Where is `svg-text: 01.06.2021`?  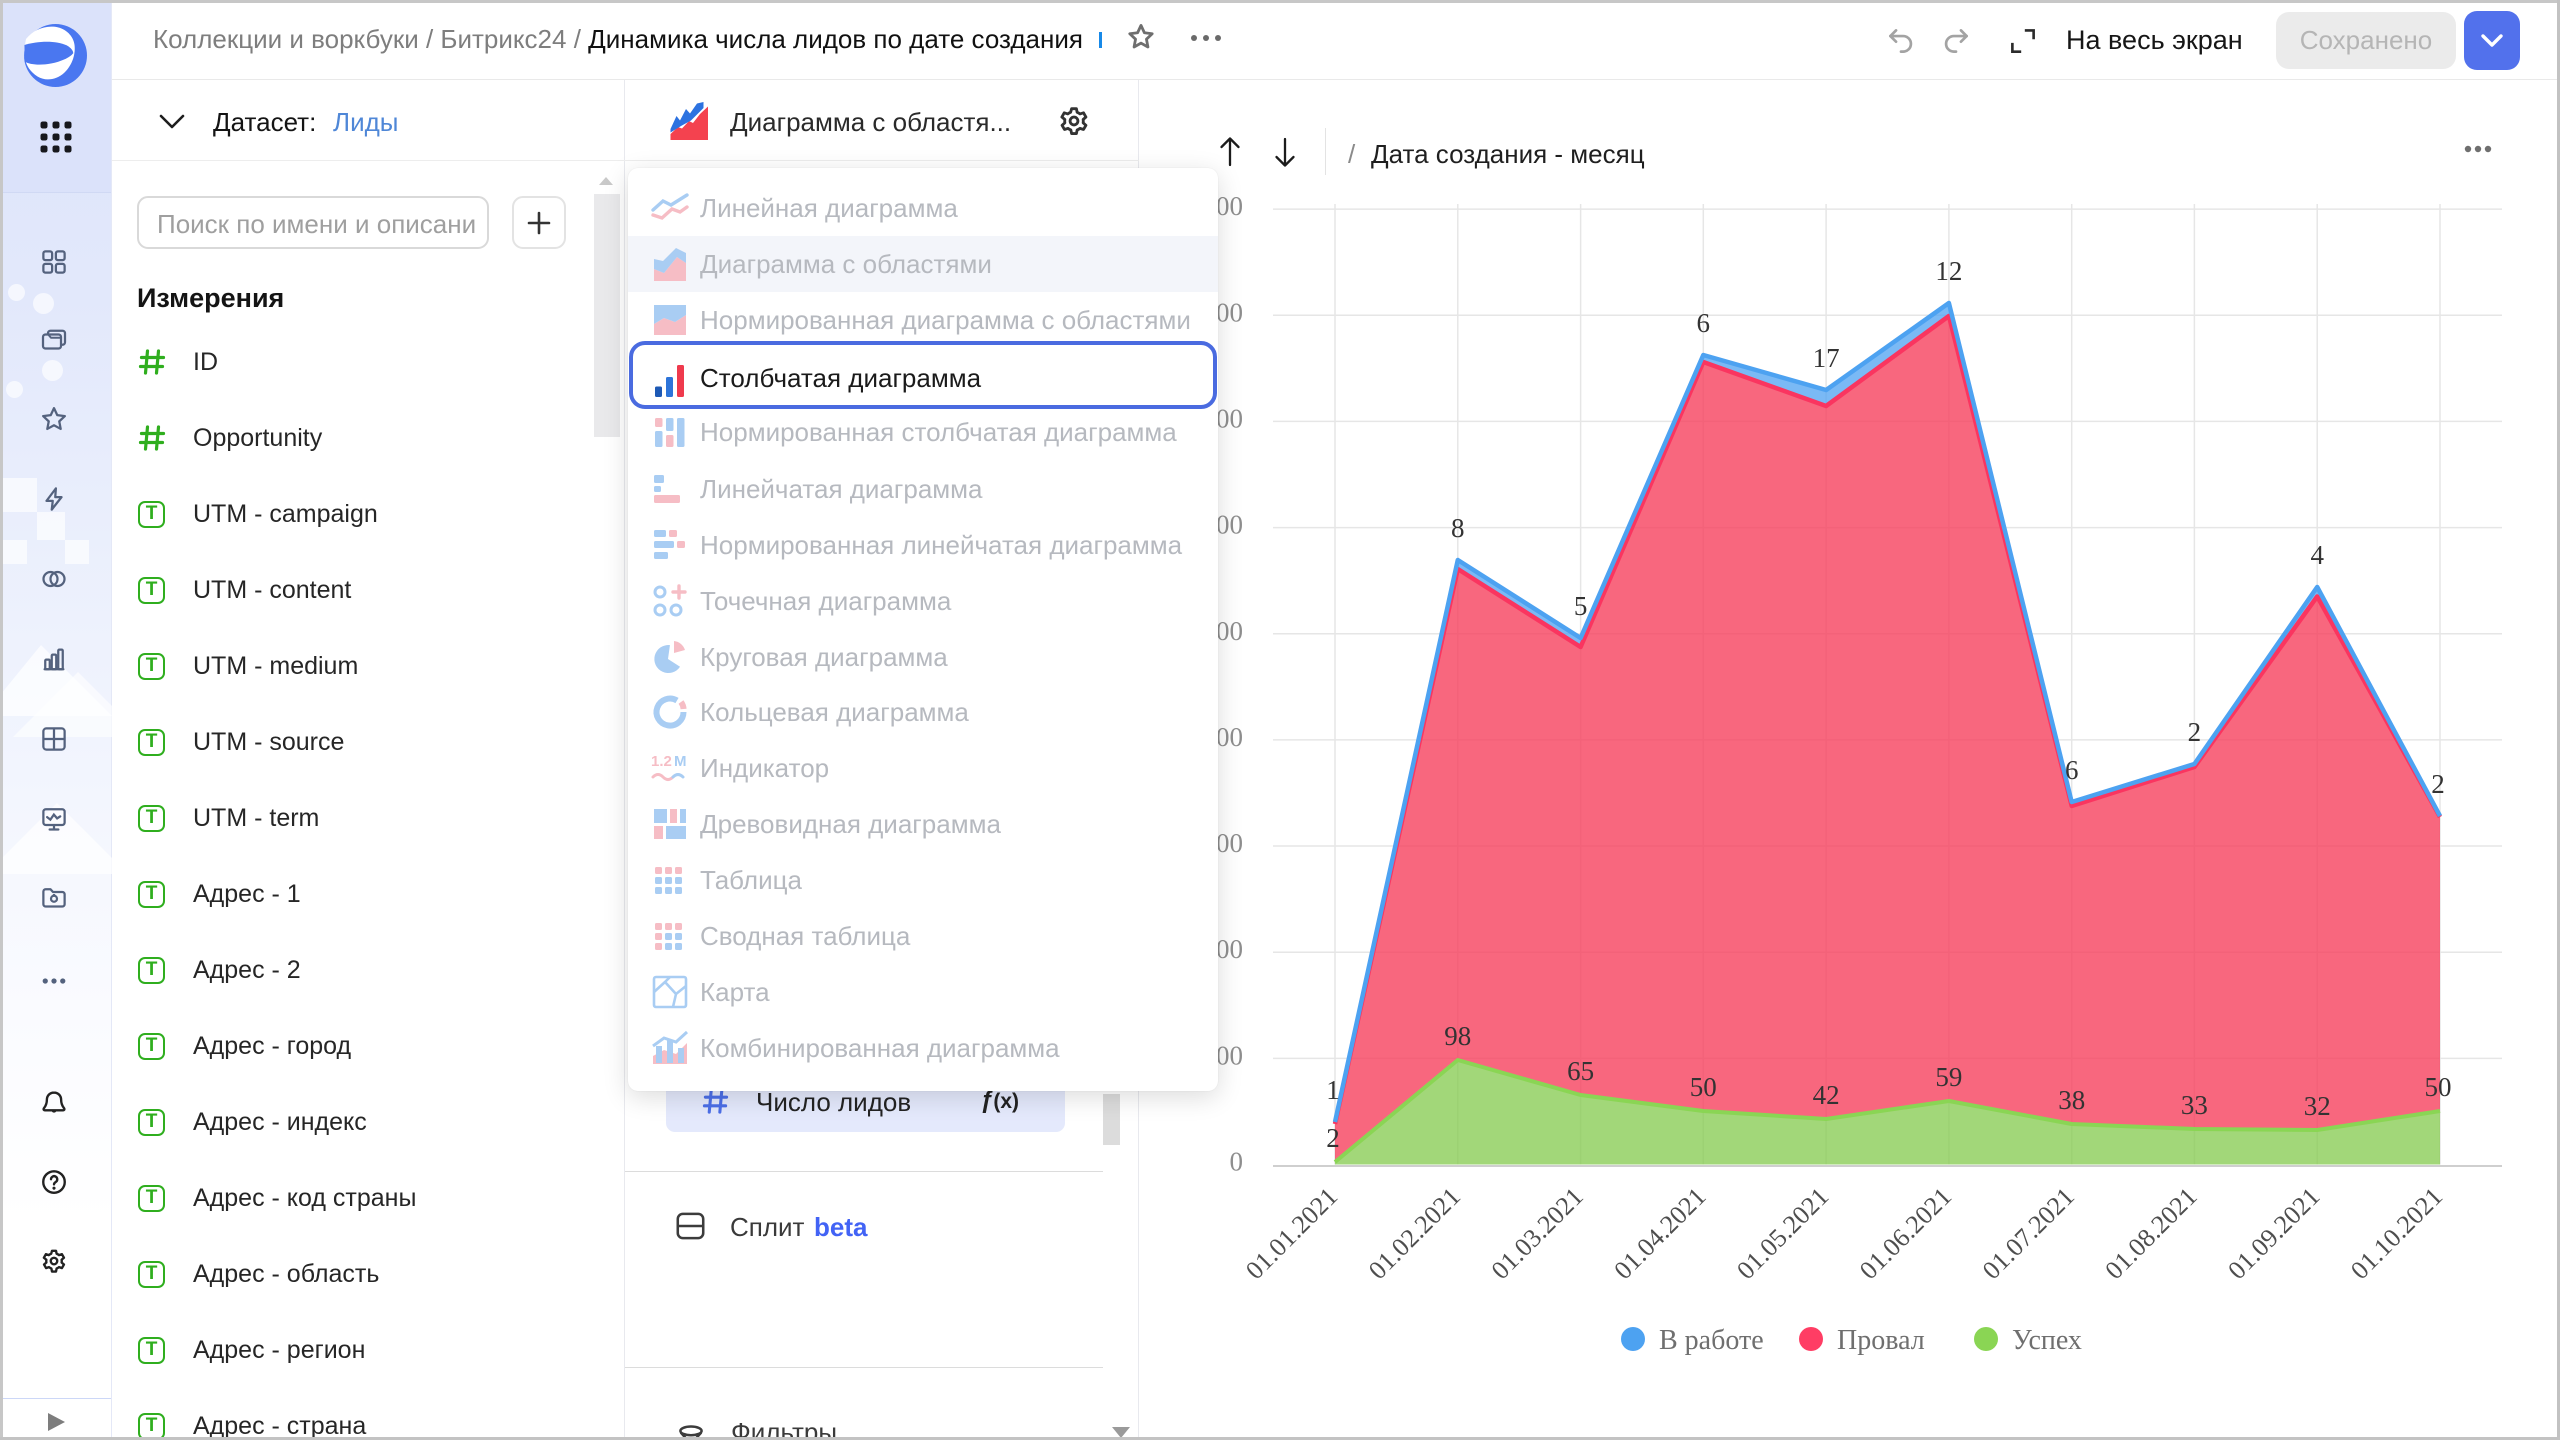 svg-text: 01.06.2021 is located at coordinates (1905, 1233).